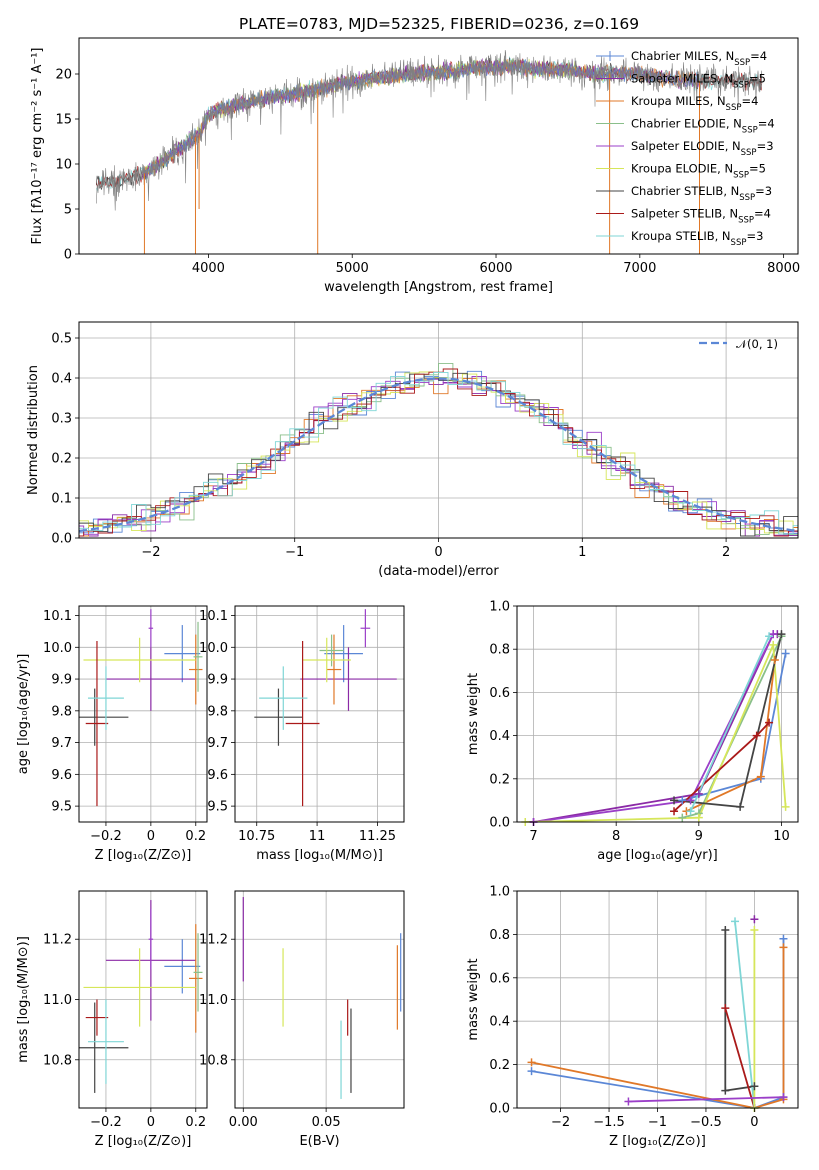  Describe the element at coordinates (63, 120) in the screenshot. I see `y-tick-label: 15` at that location.